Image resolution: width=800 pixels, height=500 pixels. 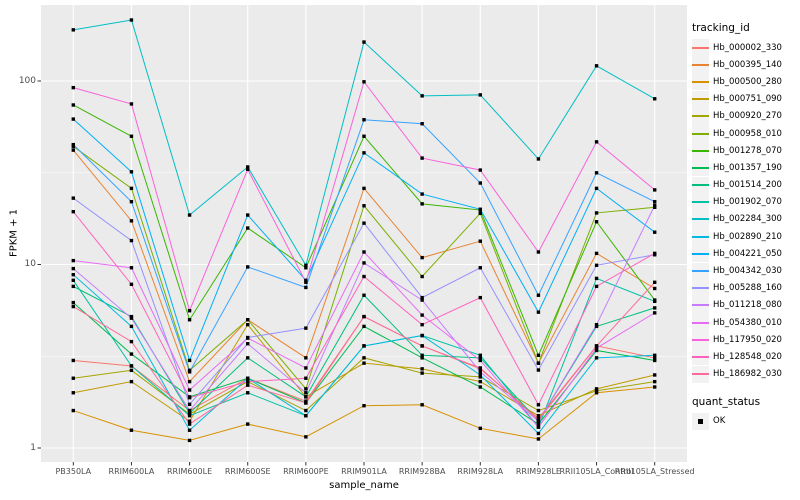 What do you see at coordinates (747, 253) in the screenshot?
I see `legend-entry-label: Hb_004221_050` at bounding box center [747, 253].